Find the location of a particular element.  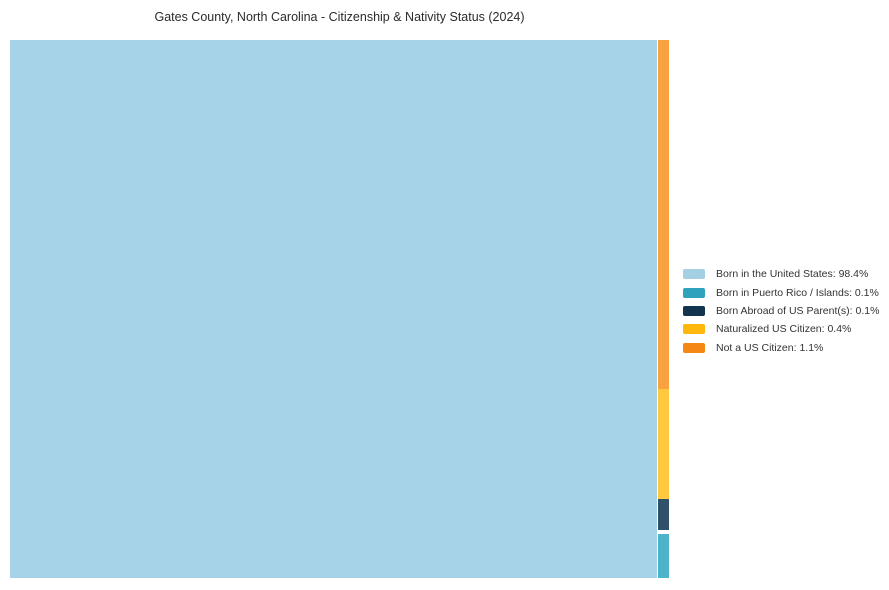

legend-item-born-puerto-rico-islands: Born in Puerto Rico / Islands: 0.1% is located at coordinates (781, 292).